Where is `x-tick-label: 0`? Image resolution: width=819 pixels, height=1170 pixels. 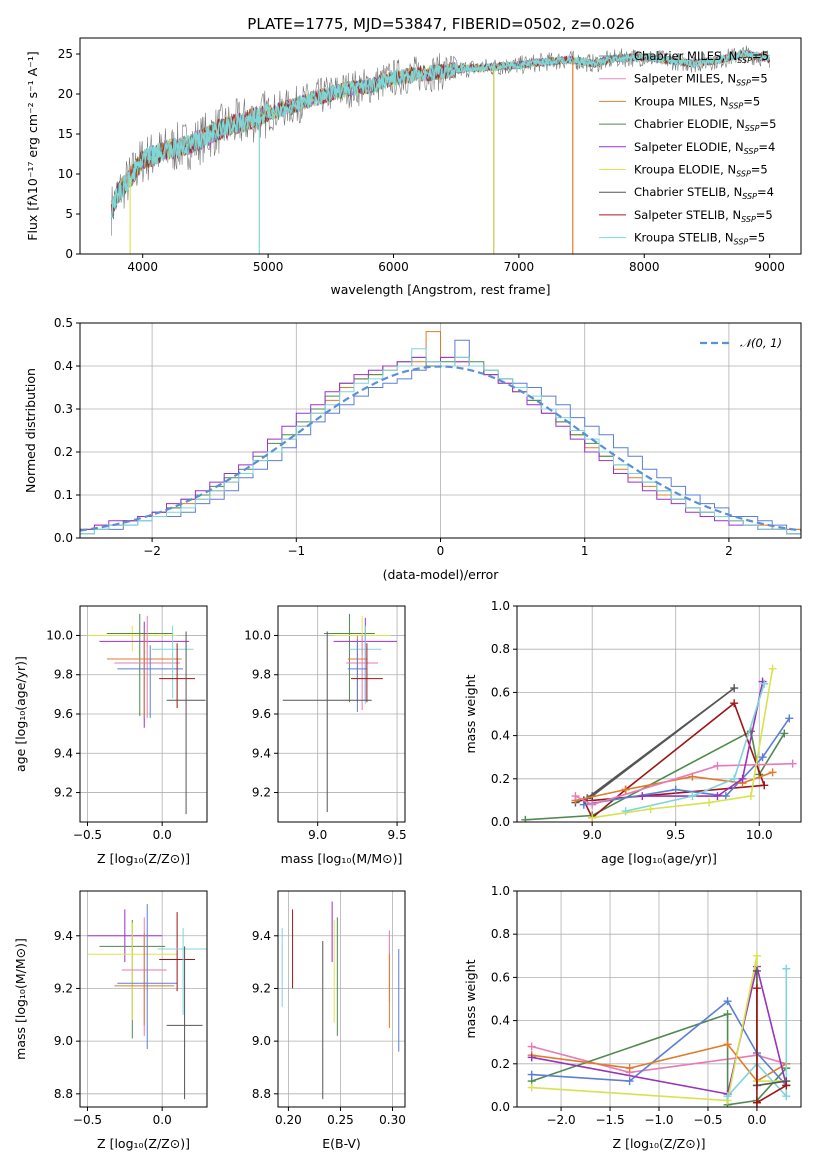 x-tick-label: 0 is located at coordinates (441, 551).